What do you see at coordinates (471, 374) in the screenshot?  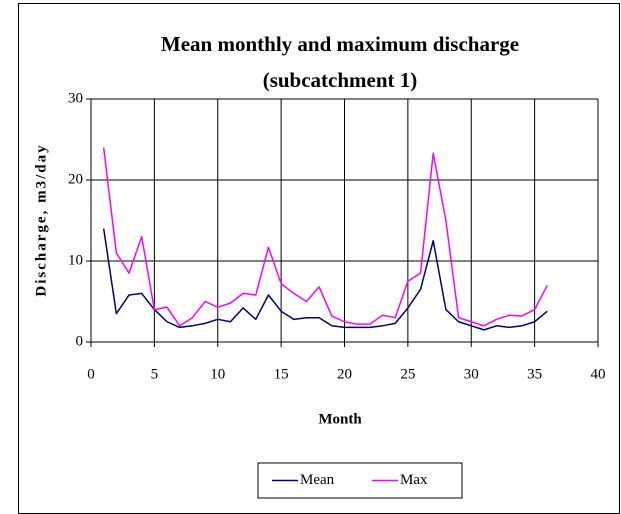 I see `x-tick-label: 30` at bounding box center [471, 374].